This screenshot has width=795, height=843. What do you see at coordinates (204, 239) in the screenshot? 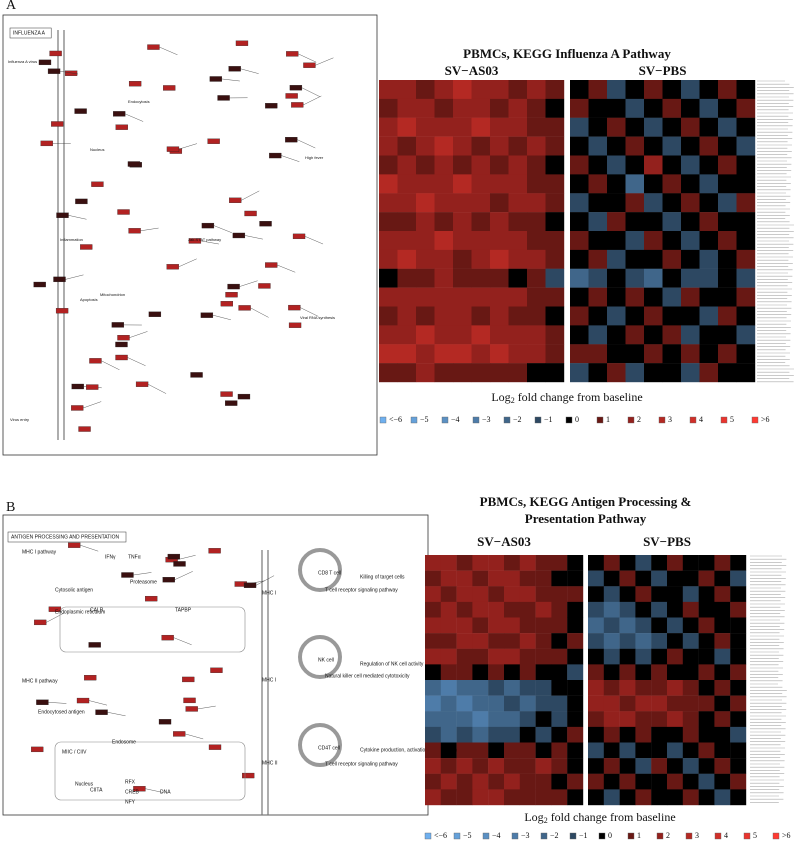
I see `diagram-text: Jak-STAT pathway` at bounding box center [204, 239].